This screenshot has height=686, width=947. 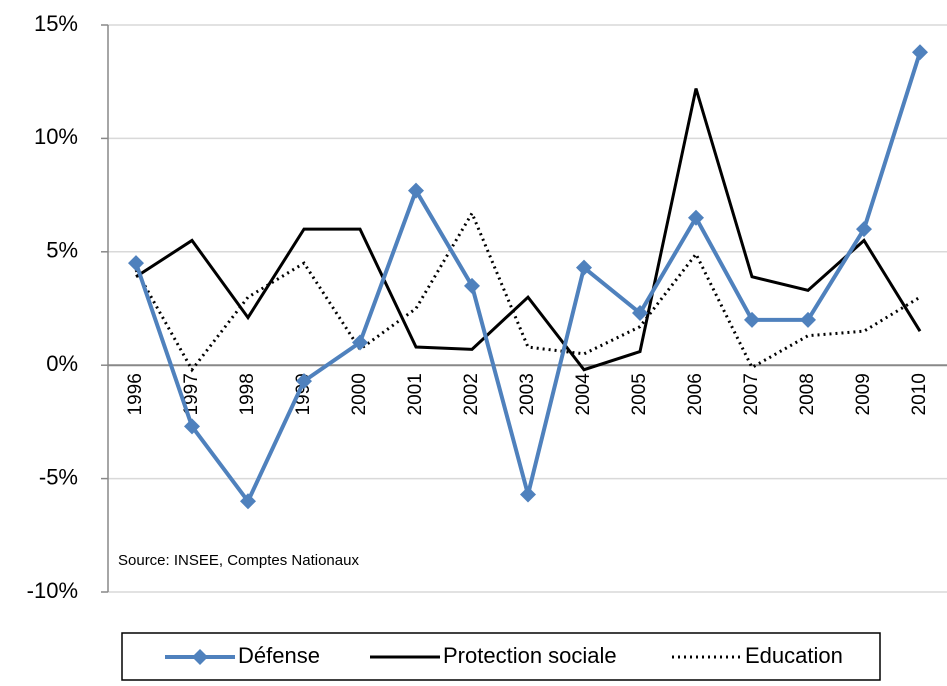 I want to click on y-tick-label: 5%, so click(x=62, y=250).